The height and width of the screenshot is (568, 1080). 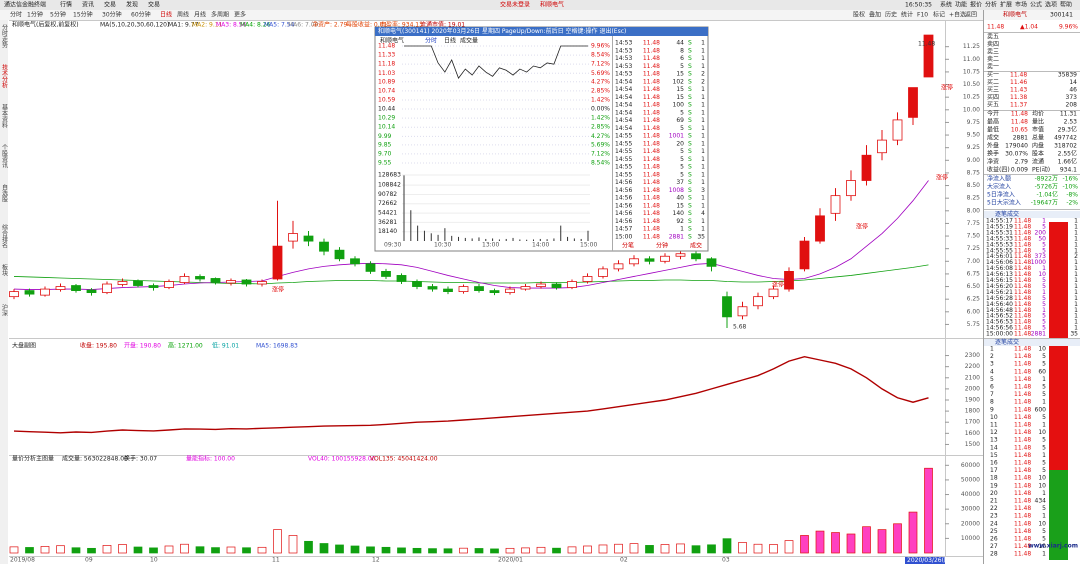 I want to click on menu-item: 扩展, so click(x=1006, y=5).